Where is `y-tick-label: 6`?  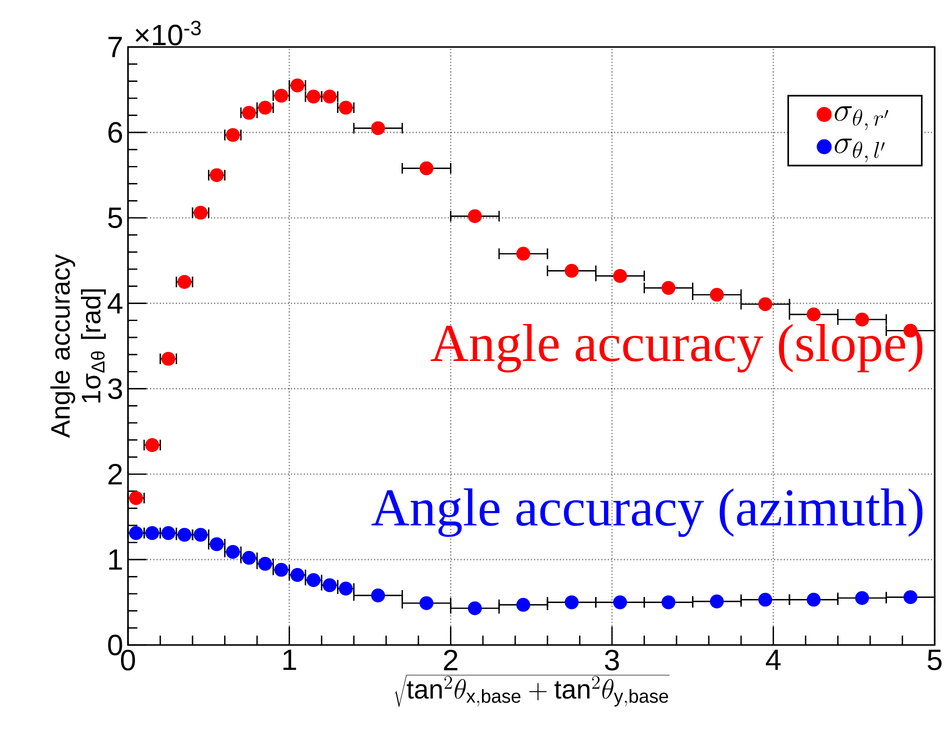
y-tick-label: 6 is located at coordinates (115, 132).